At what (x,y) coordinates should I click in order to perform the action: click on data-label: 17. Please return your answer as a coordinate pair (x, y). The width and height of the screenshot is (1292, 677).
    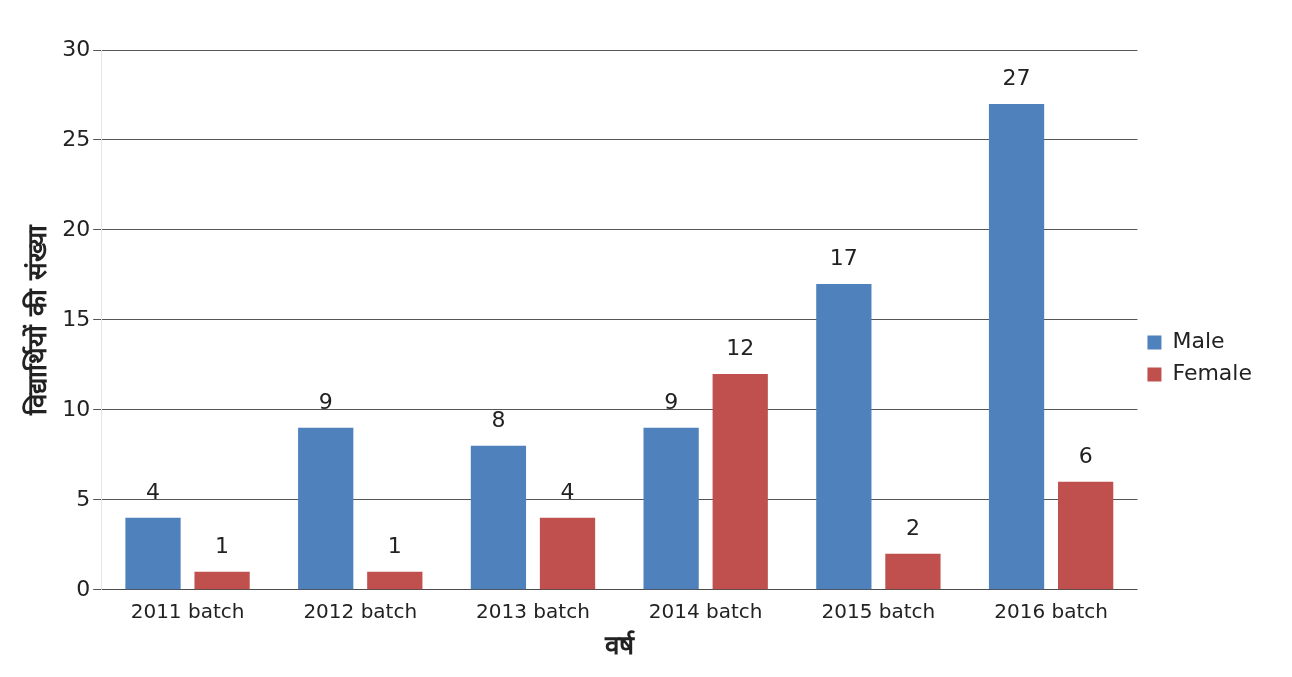
    Looking at the image, I should click on (843, 257).